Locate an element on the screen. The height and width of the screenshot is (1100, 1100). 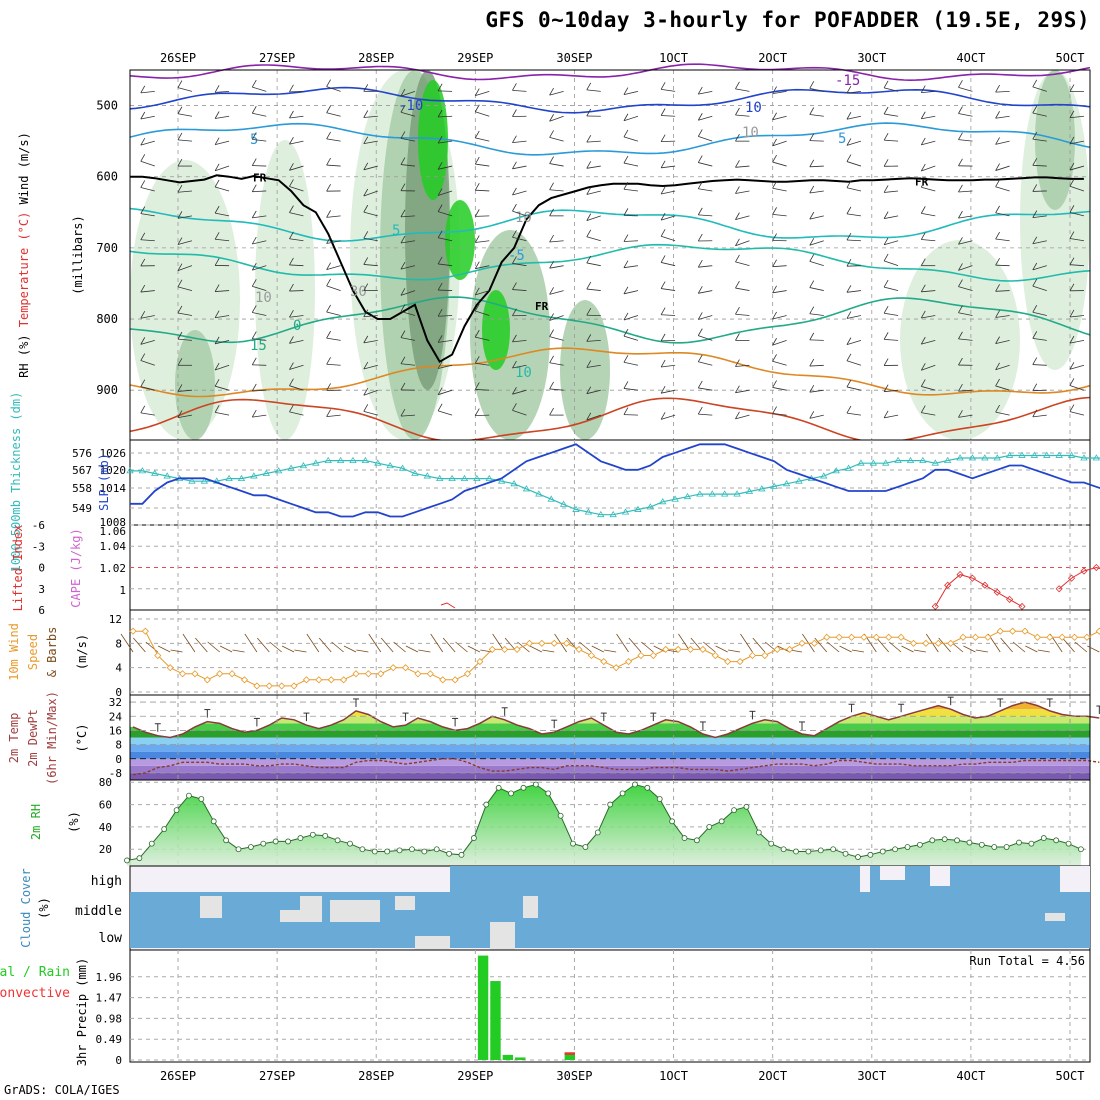
slp-axis-label: SLP (mb) is located at coordinates (104, 482).